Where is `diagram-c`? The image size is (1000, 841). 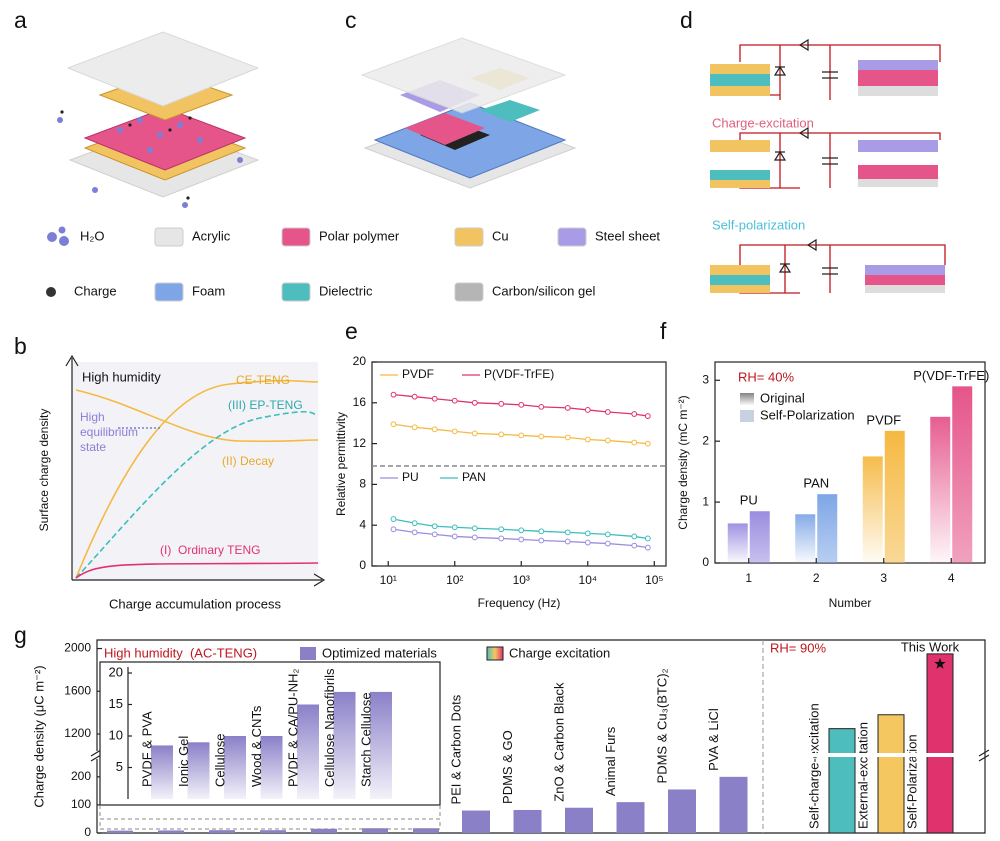
diagram-c is located at coordinates (468, 113).